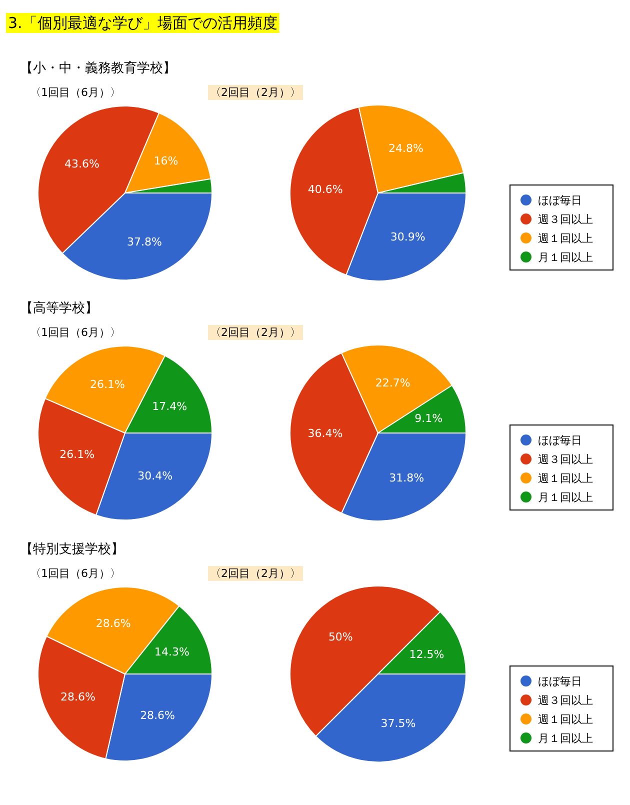 Image resolution: width=630 pixels, height=805 pixels. I want to click on data-label: 12.5%, so click(426, 654).